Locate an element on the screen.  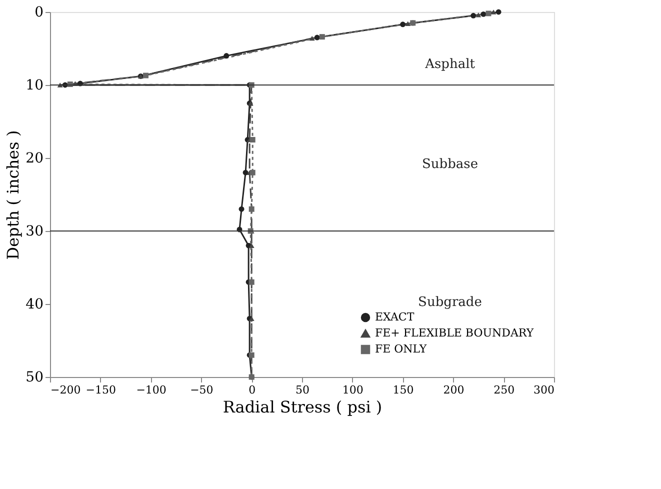
annotation: Subgrade is located at coordinates (450, 302).